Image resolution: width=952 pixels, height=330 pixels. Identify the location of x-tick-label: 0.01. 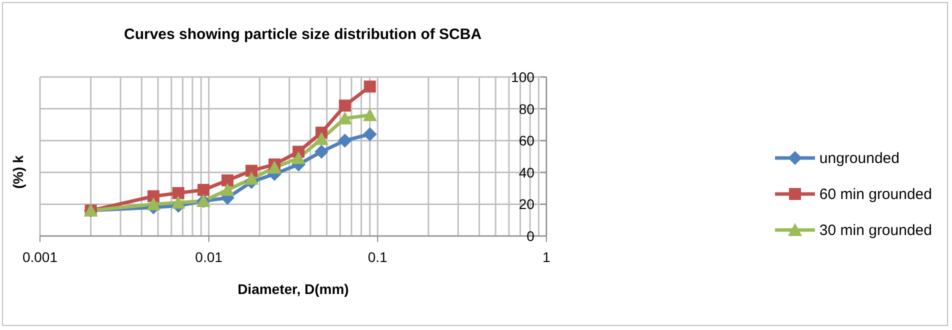
(209, 256).